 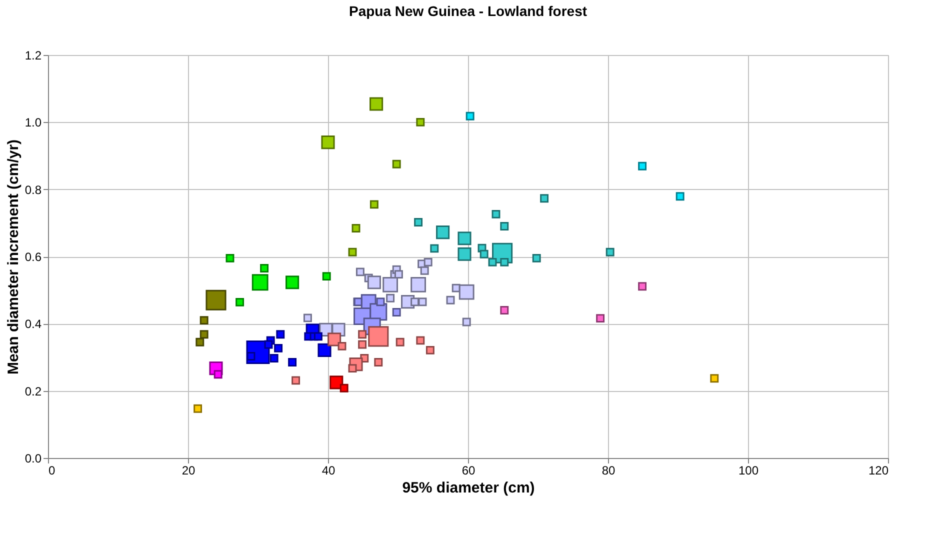 I want to click on y-tick-label: 0.2, so click(x=33, y=391).